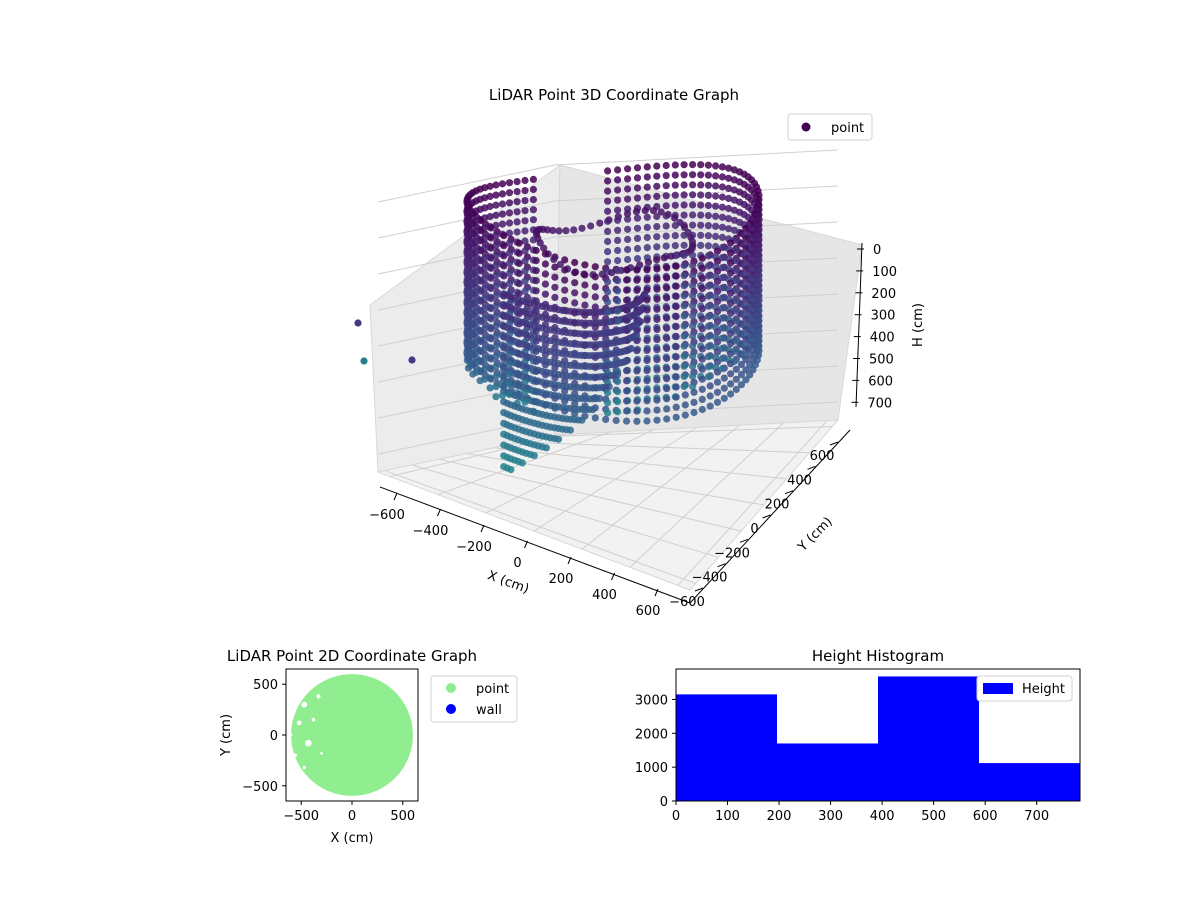  What do you see at coordinates (880, 381) in the screenshot?
I see `z-tick-label-3d: 600` at bounding box center [880, 381].